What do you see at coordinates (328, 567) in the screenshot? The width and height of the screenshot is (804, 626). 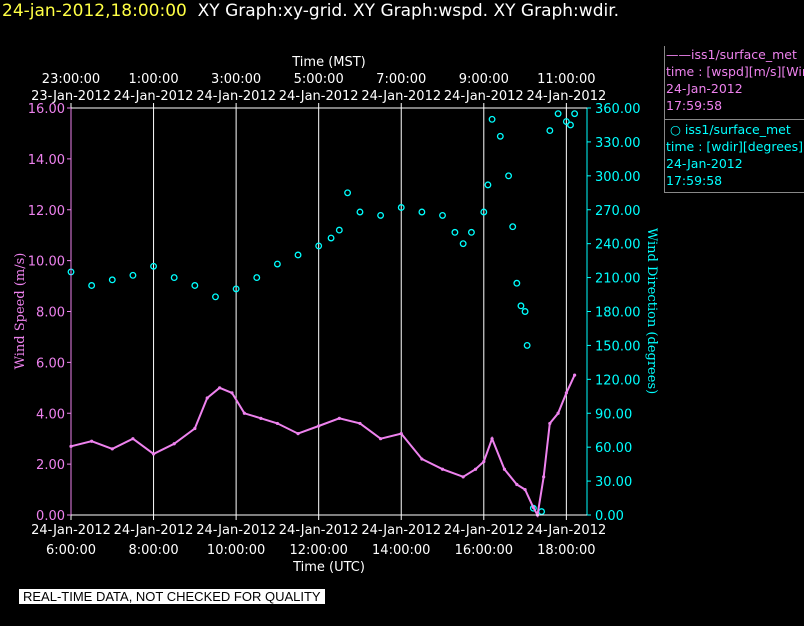 I see `x-bottom-axis-label: Time (UTC)` at bounding box center [328, 567].